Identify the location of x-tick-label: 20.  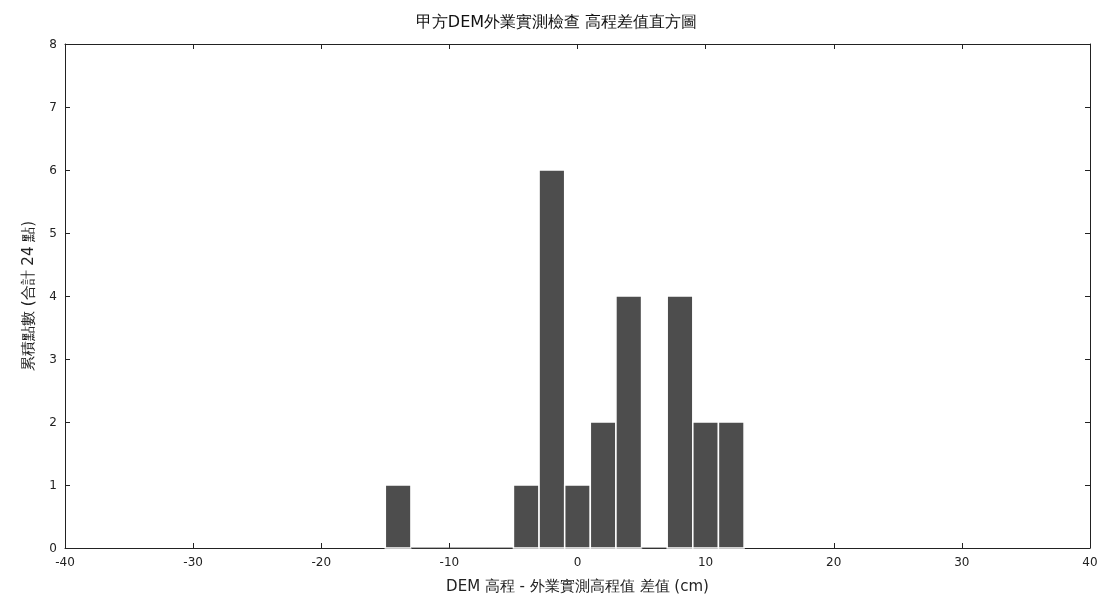
(834, 562).